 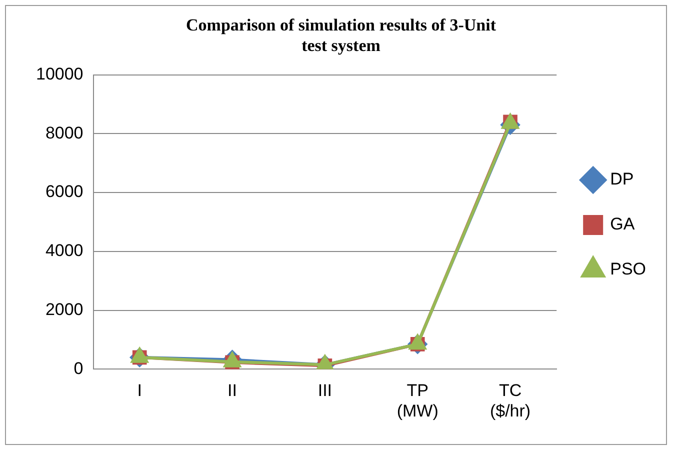 What do you see at coordinates (623, 224) in the screenshot?
I see `legend-label: GA` at bounding box center [623, 224].